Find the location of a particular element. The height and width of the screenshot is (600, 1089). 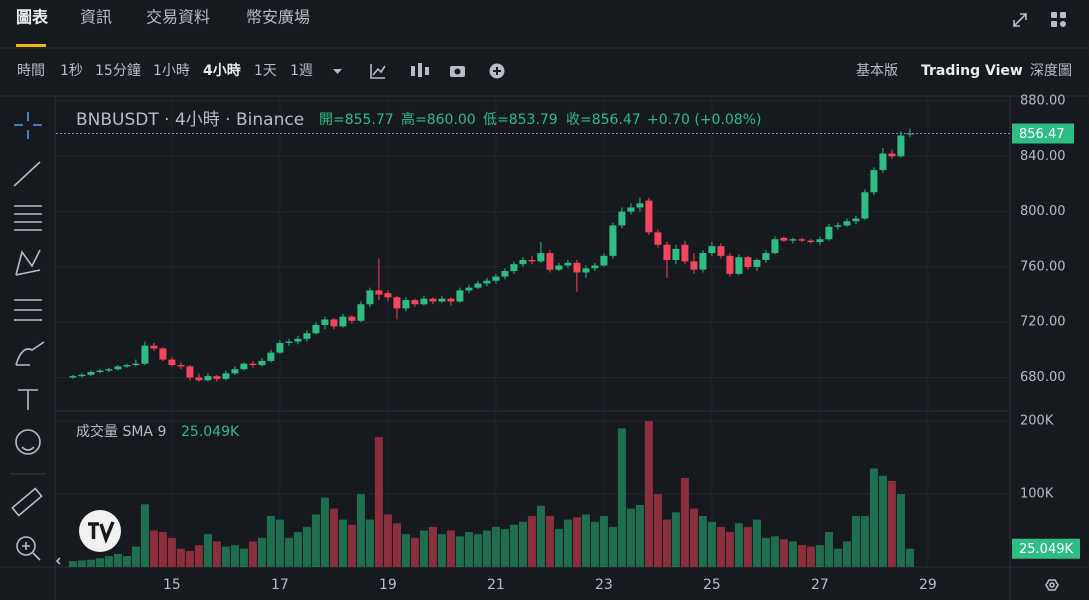

view-option: Trading View is located at coordinates (972, 71).